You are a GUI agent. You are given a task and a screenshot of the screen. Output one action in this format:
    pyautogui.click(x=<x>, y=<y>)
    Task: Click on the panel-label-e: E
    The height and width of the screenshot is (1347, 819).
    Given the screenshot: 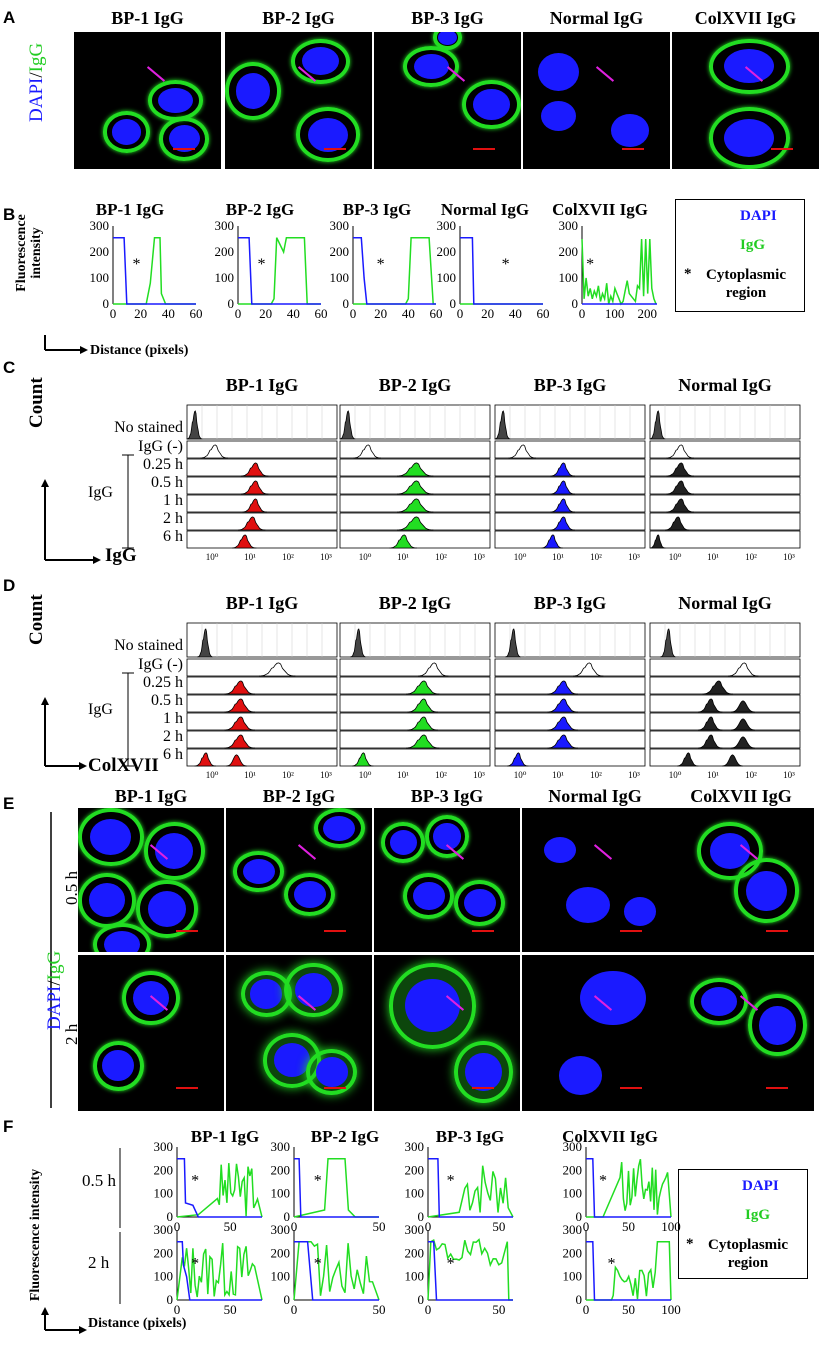 What is the action you would take?
    pyautogui.click(x=9, y=803)
    